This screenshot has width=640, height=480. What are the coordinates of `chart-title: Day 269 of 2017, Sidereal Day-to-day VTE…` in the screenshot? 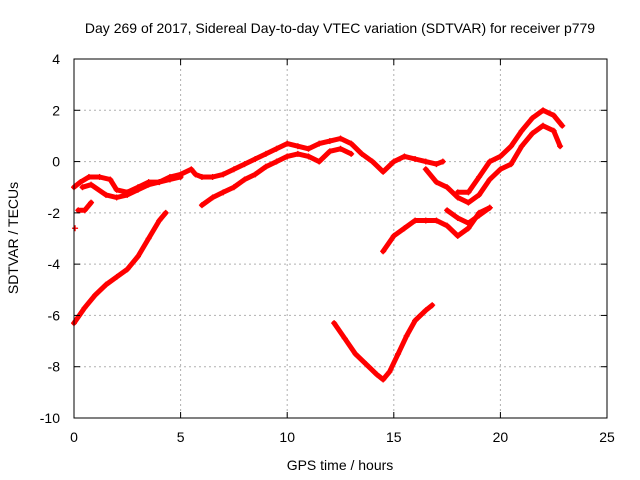 It's located at (340, 28).